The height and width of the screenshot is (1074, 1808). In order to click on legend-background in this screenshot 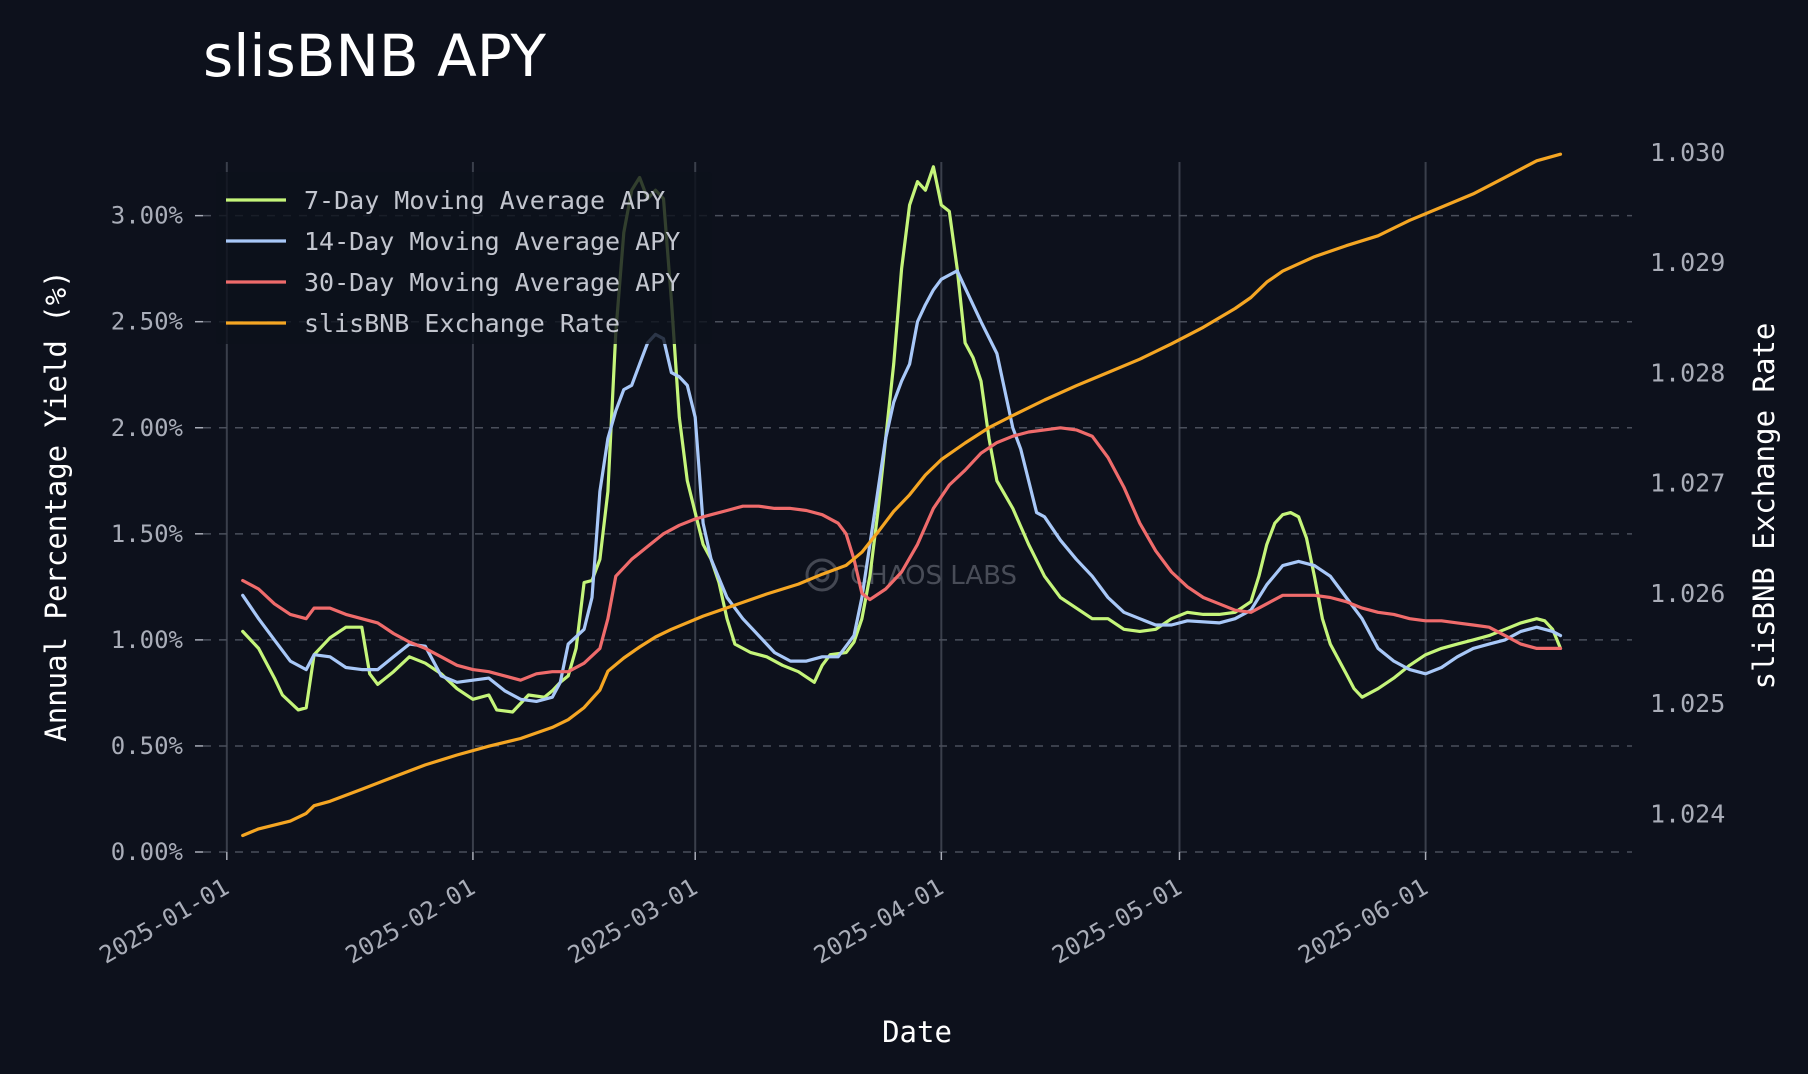, I will do `click(464, 258)`.